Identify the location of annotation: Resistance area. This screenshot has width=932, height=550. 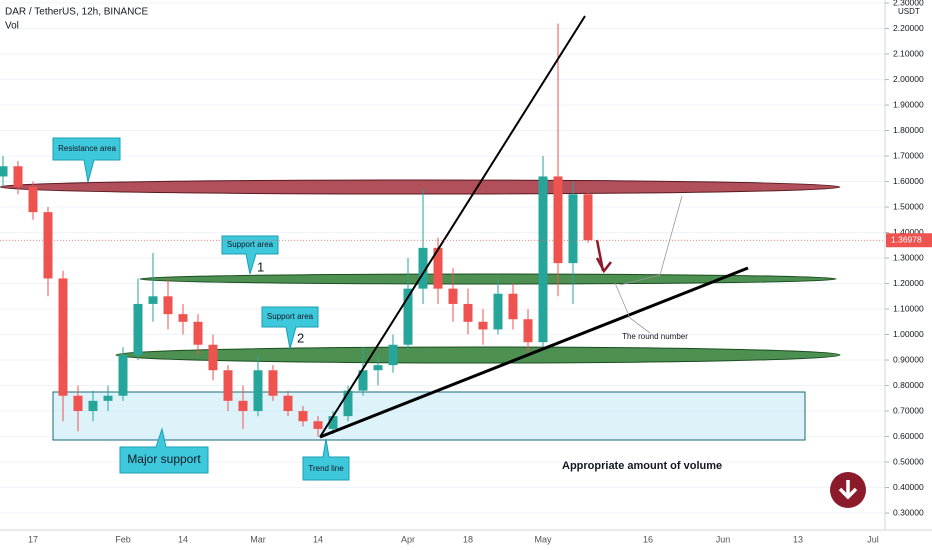
(87, 148).